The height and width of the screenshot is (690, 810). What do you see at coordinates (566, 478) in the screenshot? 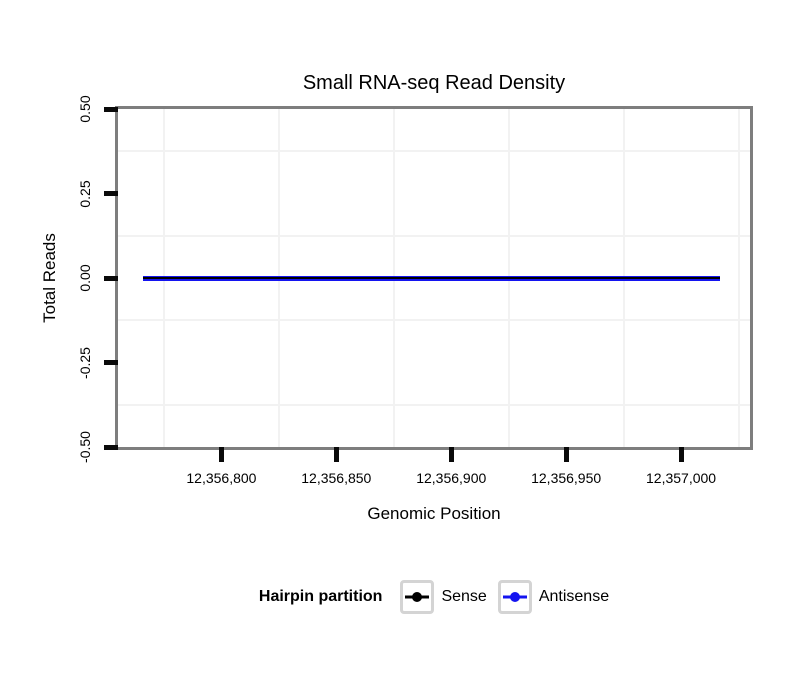
I see `x-tick-label: 12,356,950` at bounding box center [566, 478].